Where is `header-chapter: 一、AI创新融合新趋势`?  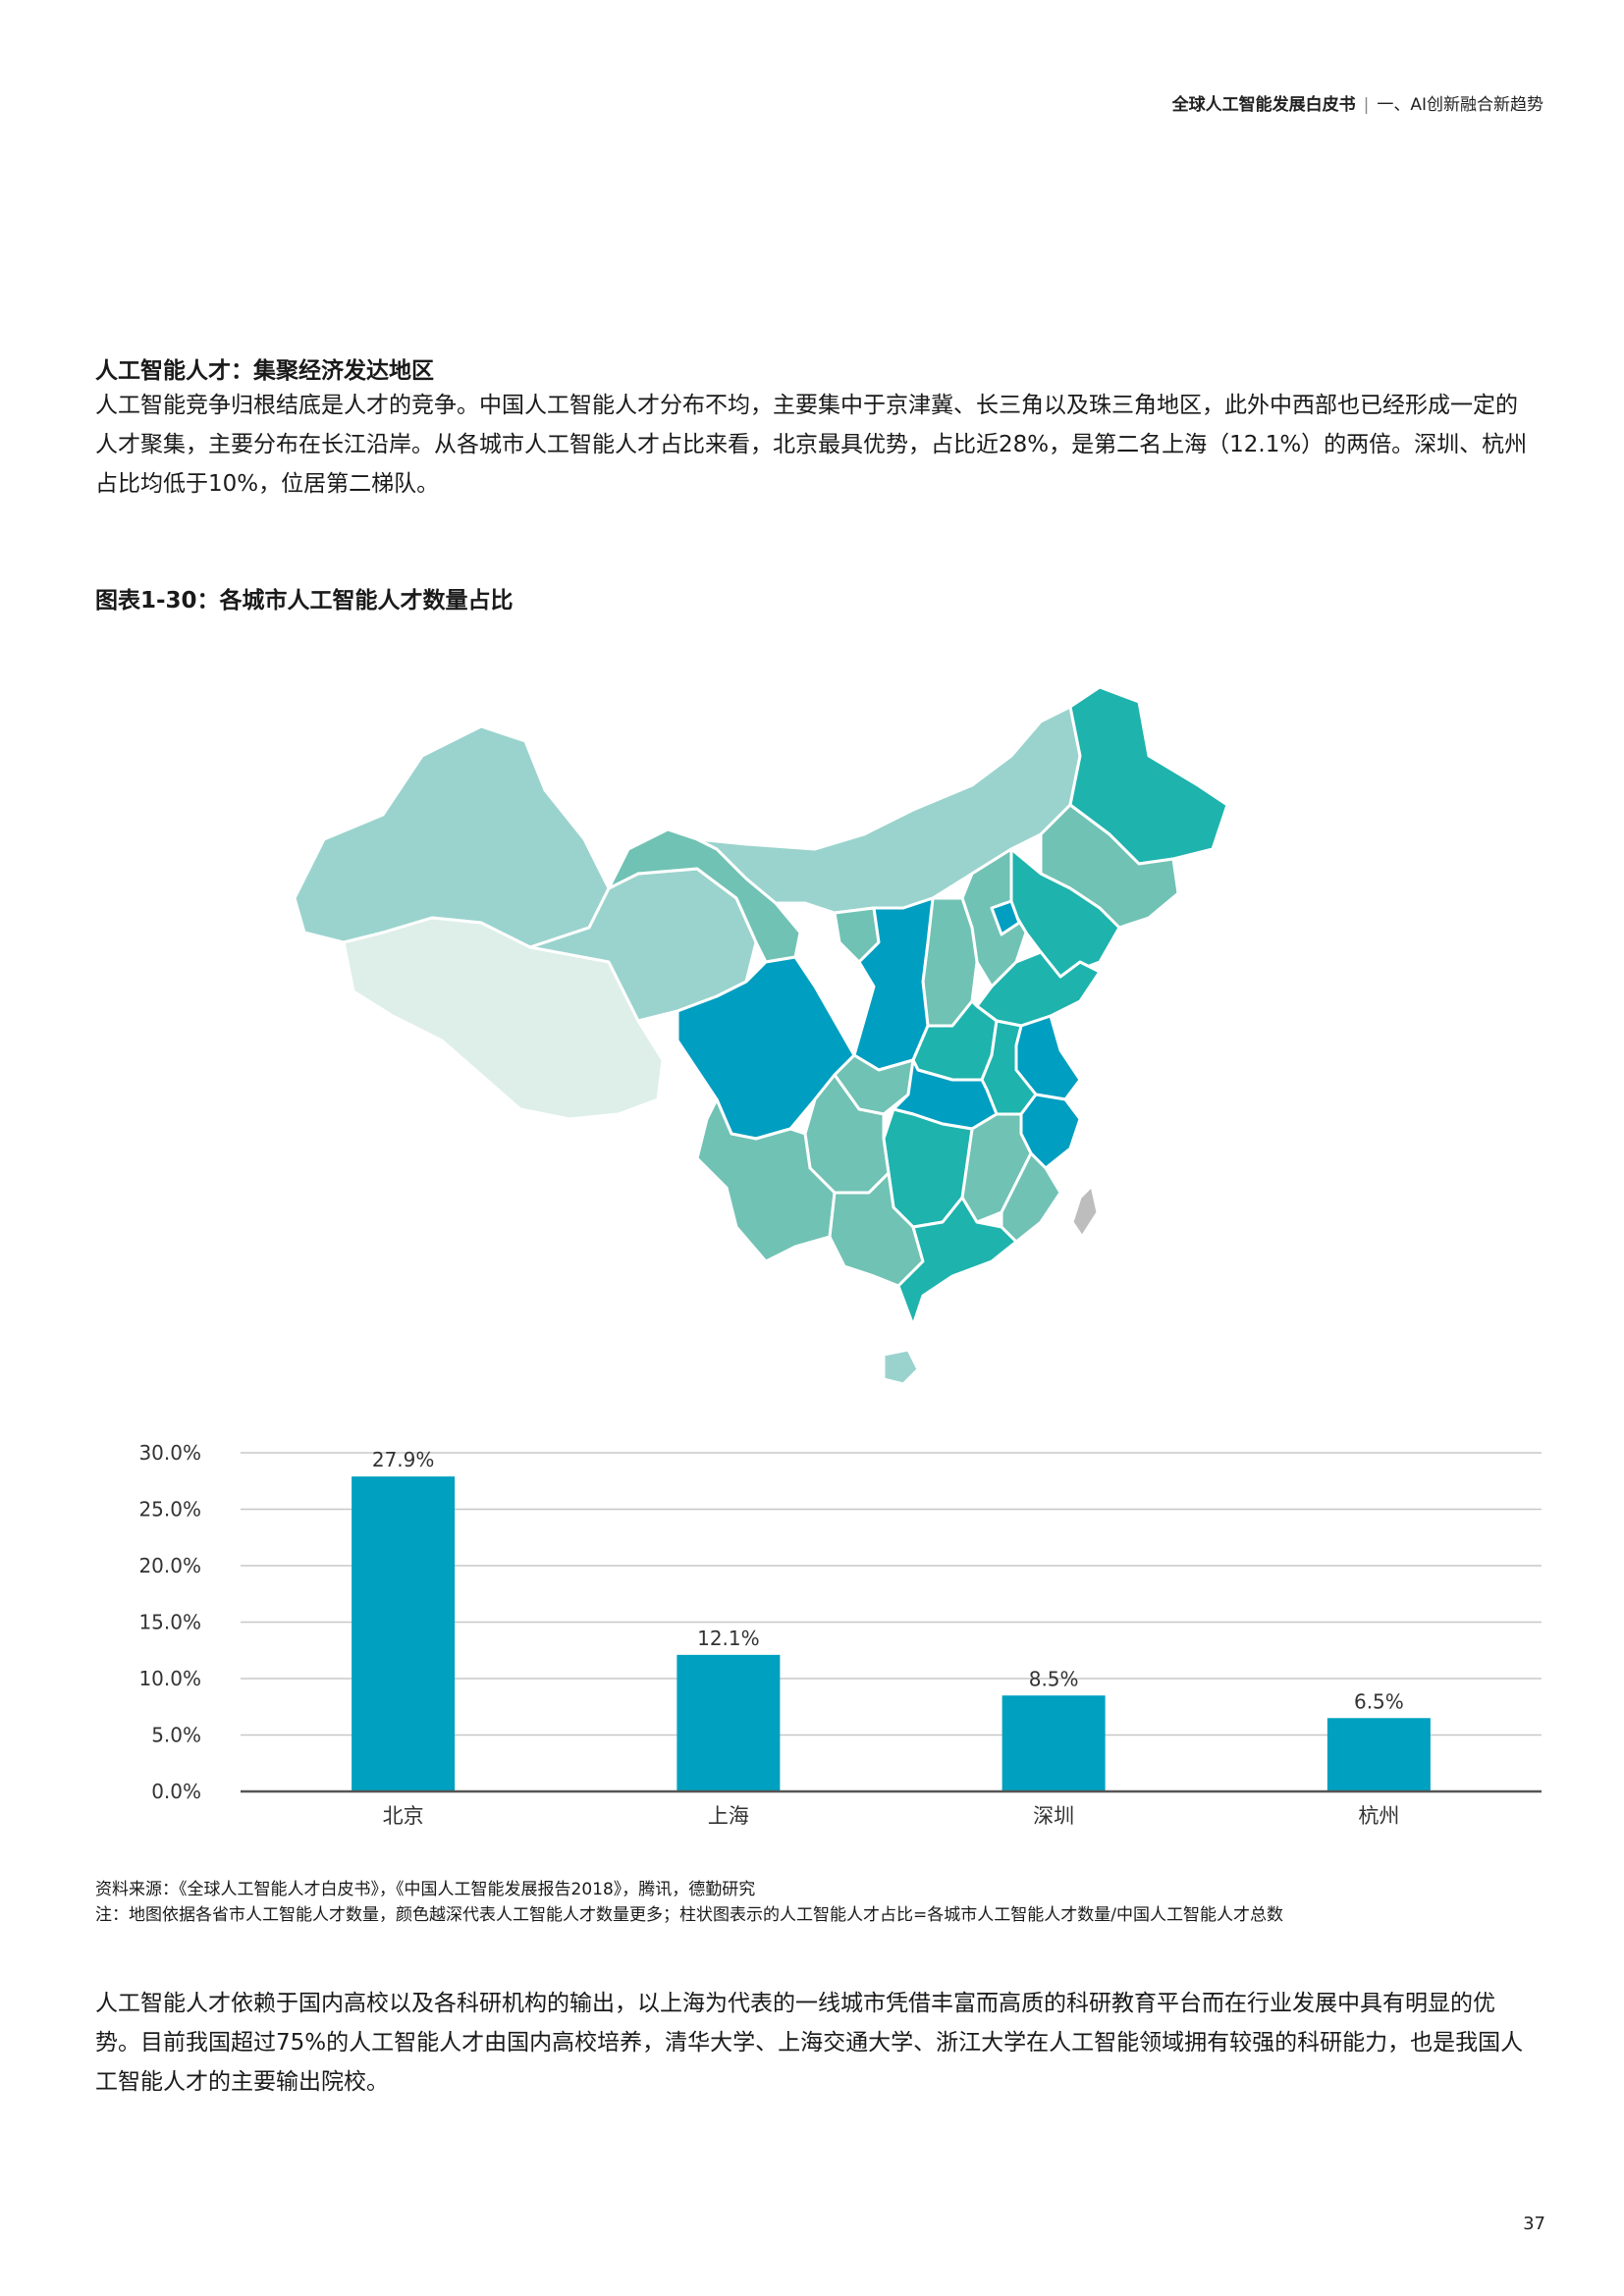
header-chapter: 一、AI创新融合新趋势 is located at coordinates (1460, 105).